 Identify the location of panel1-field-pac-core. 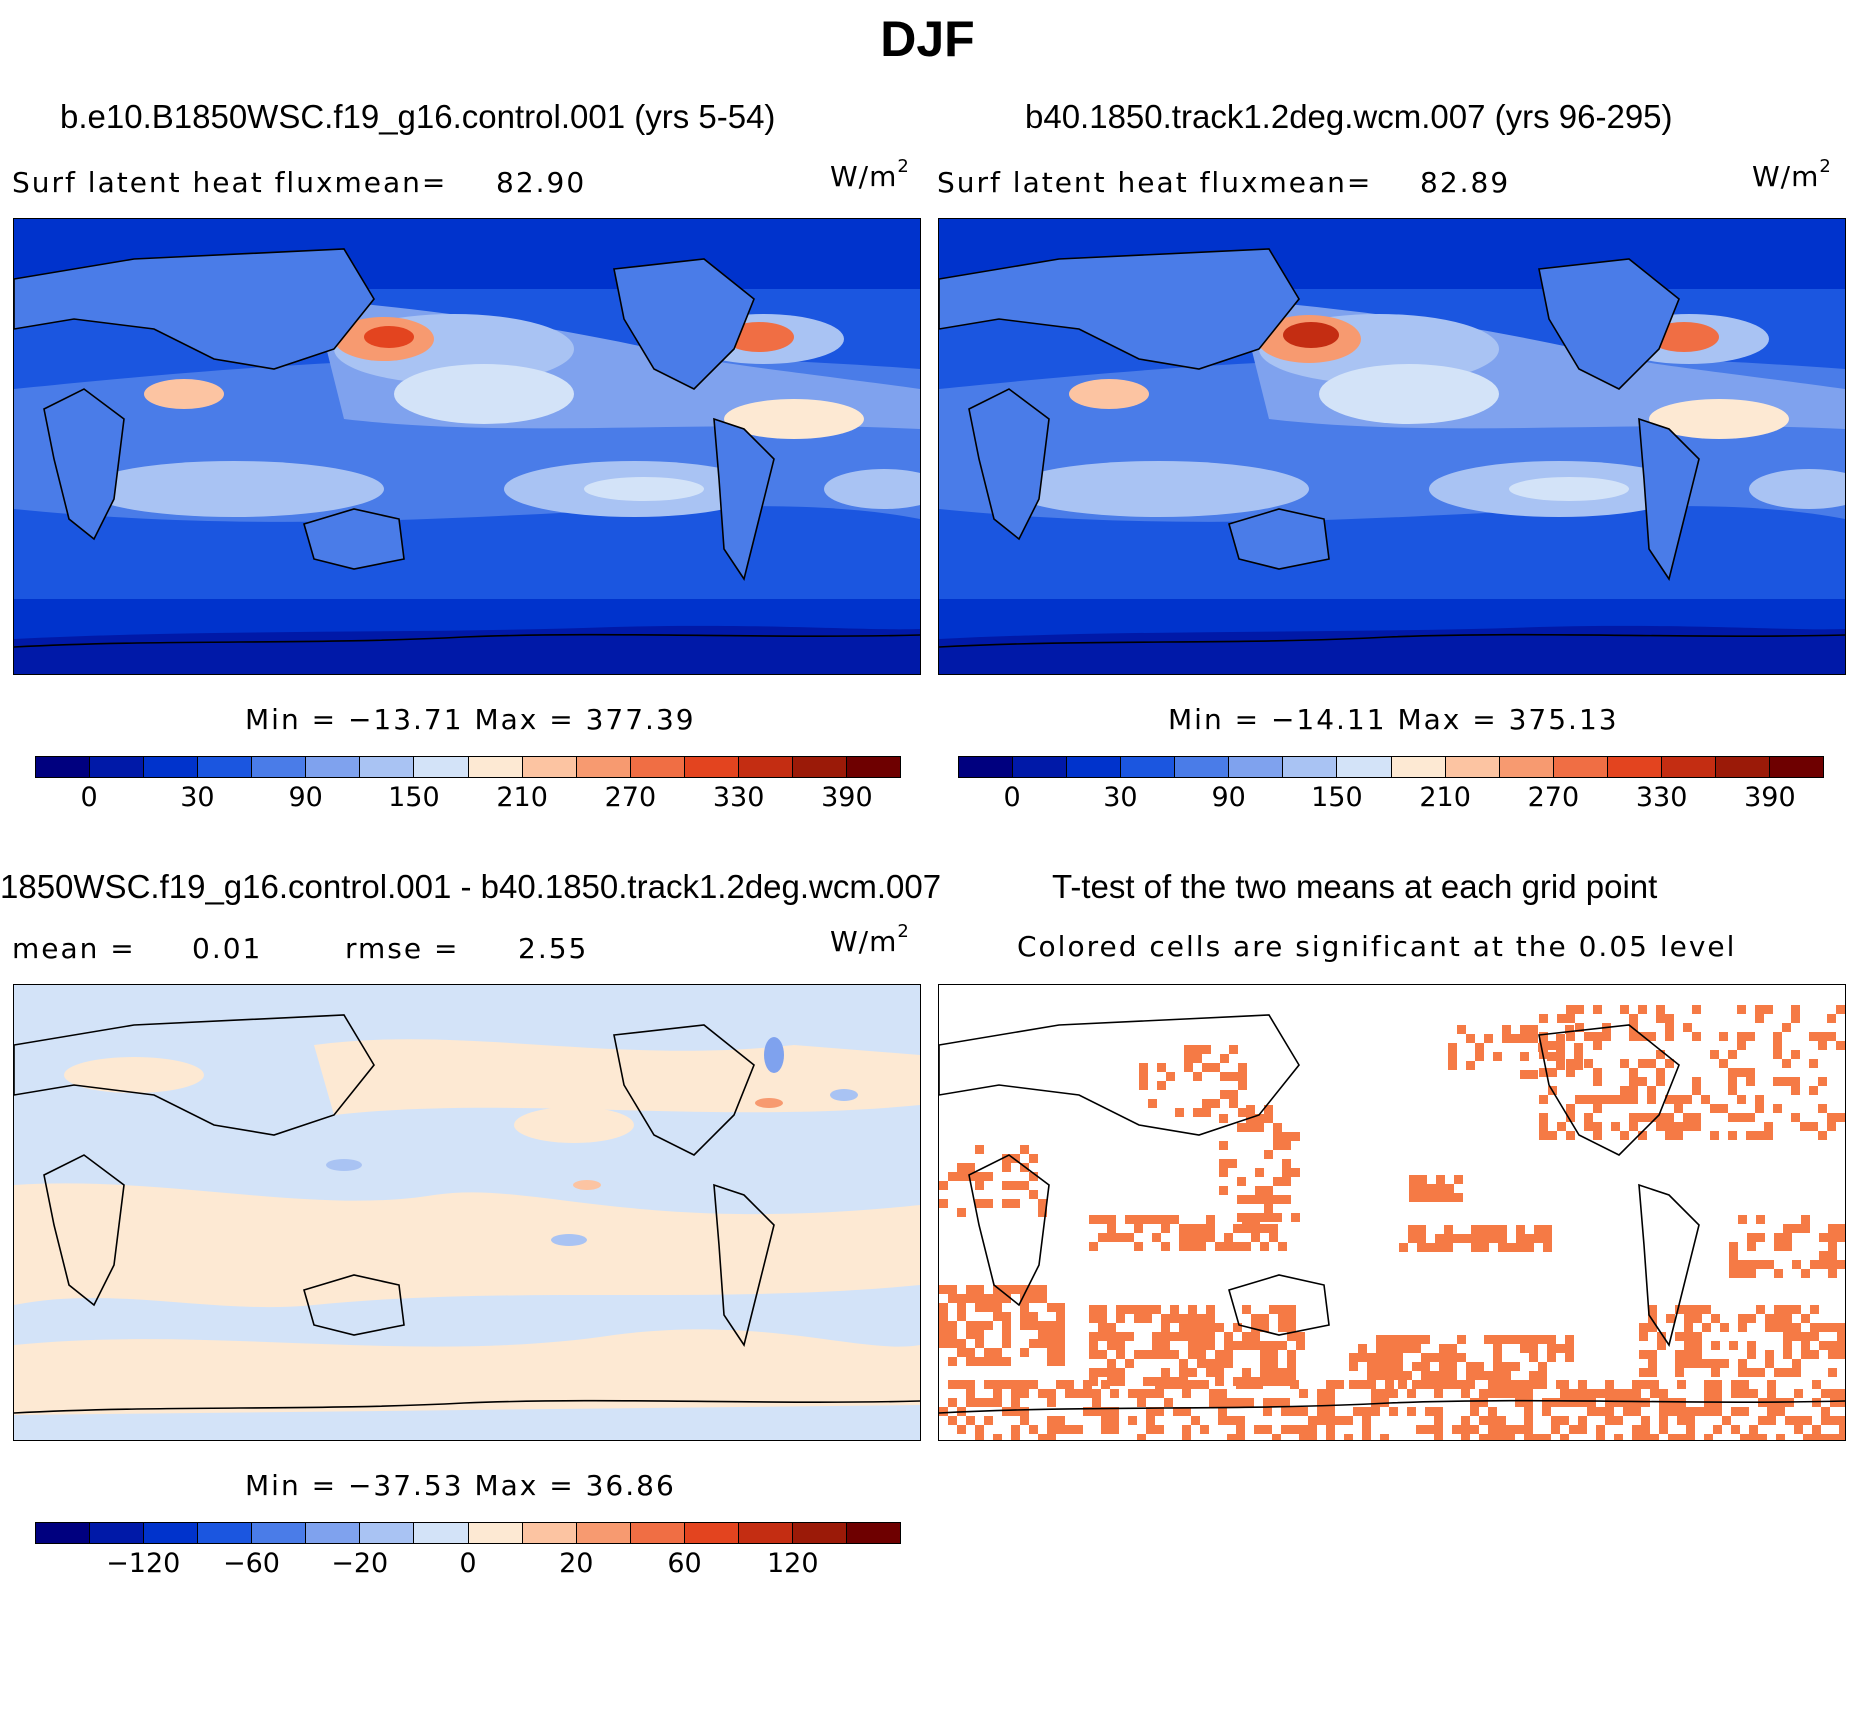
(644, 489).